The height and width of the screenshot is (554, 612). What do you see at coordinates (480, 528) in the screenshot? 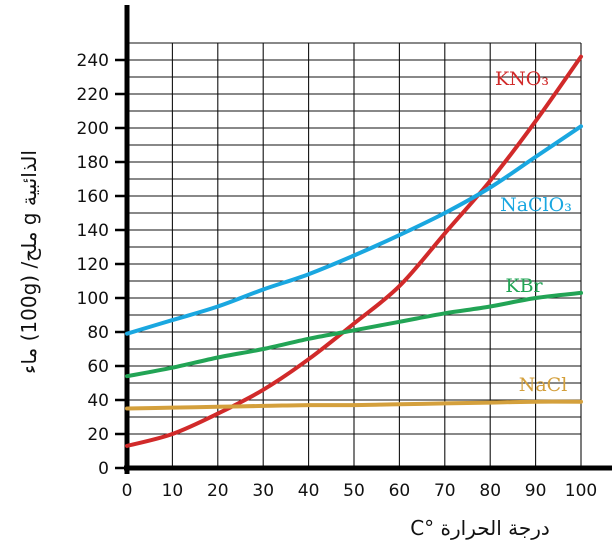
I see `x-axis-title: درجة الحرارة °C` at bounding box center [480, 528].